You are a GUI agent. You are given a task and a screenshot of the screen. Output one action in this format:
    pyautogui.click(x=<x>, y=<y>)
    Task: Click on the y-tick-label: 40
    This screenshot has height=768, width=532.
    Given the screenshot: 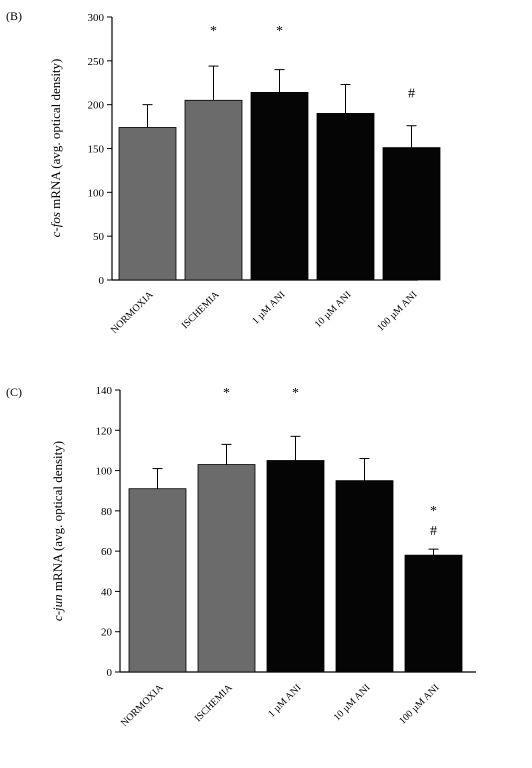 What is the action you would take?
    pyautogui.click(x=107, y=592)
    